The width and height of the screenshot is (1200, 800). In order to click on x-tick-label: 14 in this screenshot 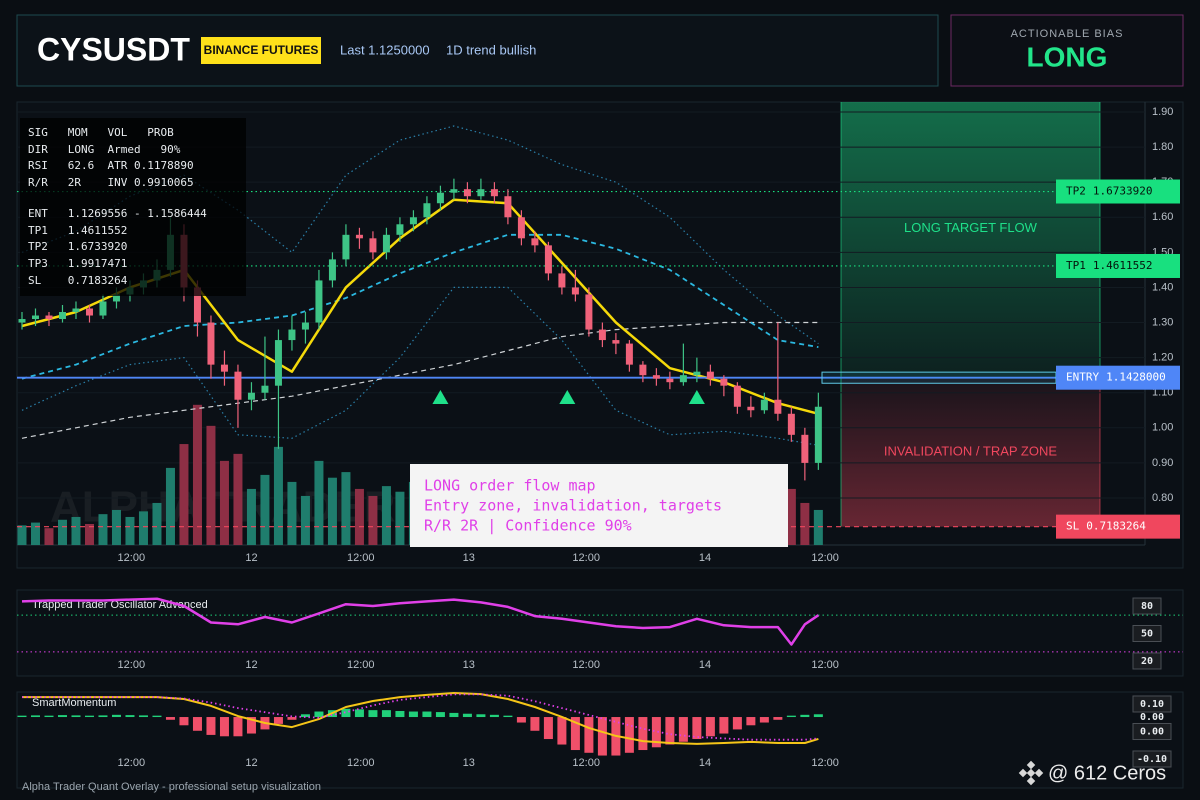, I will do `click(705, 665)`.